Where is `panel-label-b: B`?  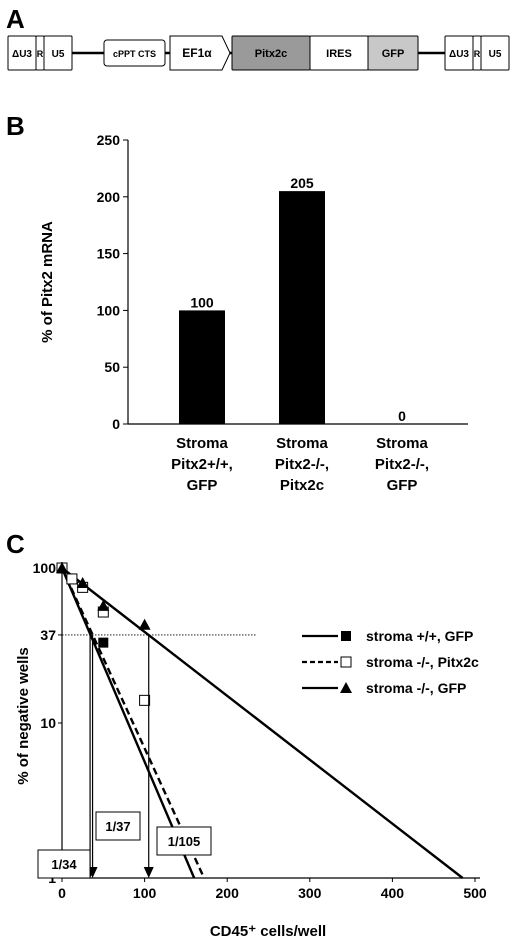
panel-label-b: B is located at coordinates (15, 126).